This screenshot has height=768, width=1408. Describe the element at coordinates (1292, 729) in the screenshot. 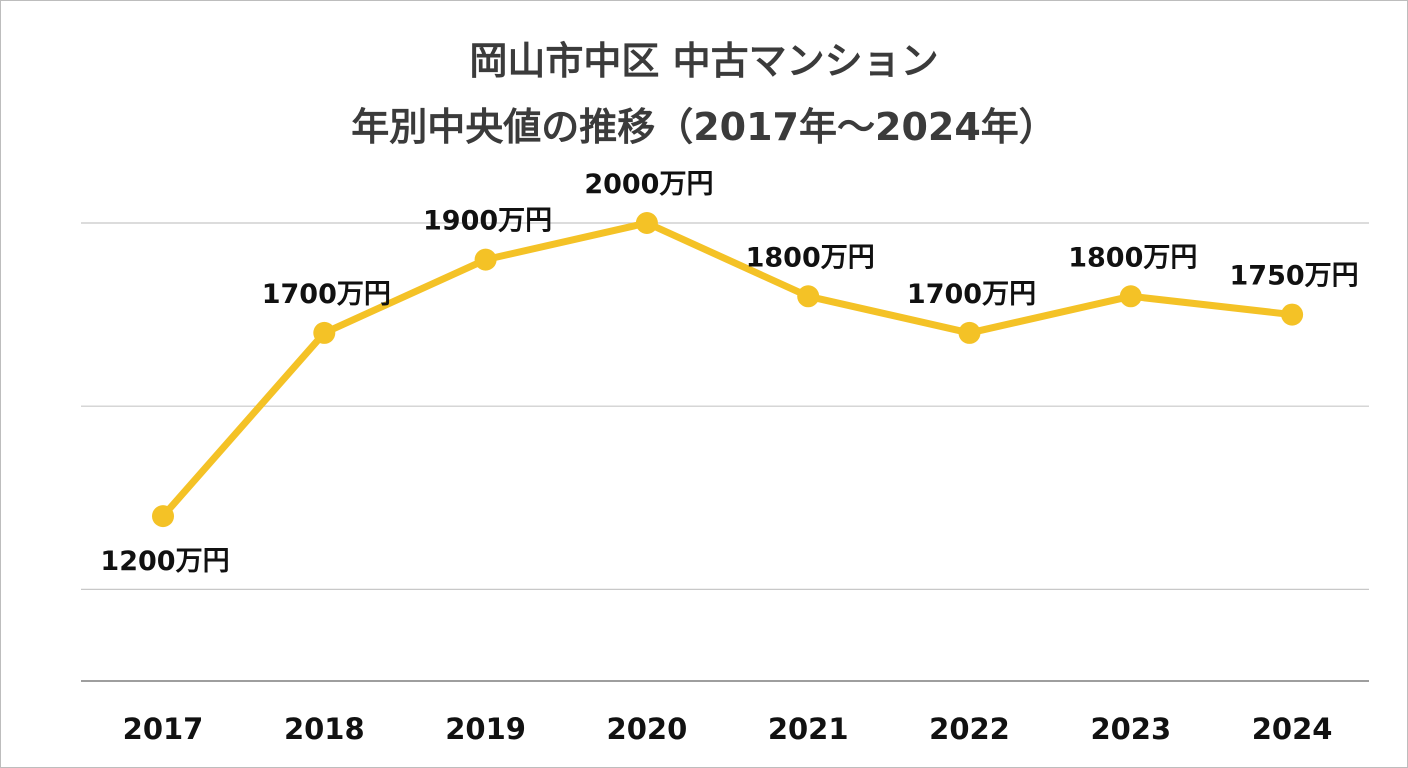

I see `x-tick-label: 2024` at that location.